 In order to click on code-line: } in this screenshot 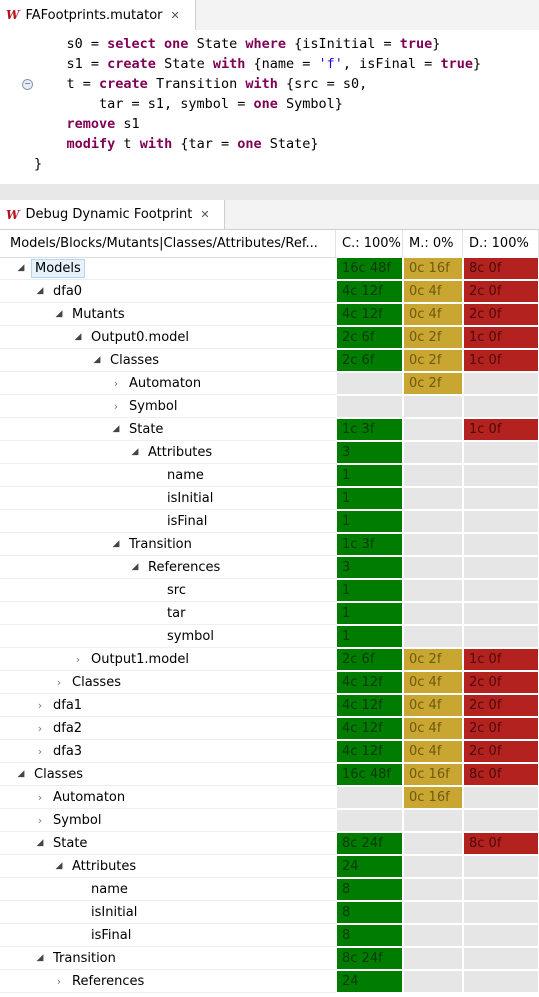, I will do `click(257, 164)`.